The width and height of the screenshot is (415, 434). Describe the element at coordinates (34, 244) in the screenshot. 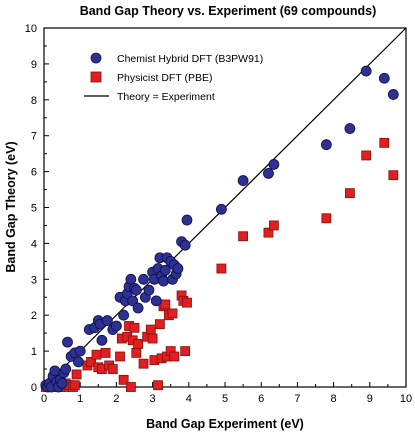

I see `y-tick-label: 4` at that location.